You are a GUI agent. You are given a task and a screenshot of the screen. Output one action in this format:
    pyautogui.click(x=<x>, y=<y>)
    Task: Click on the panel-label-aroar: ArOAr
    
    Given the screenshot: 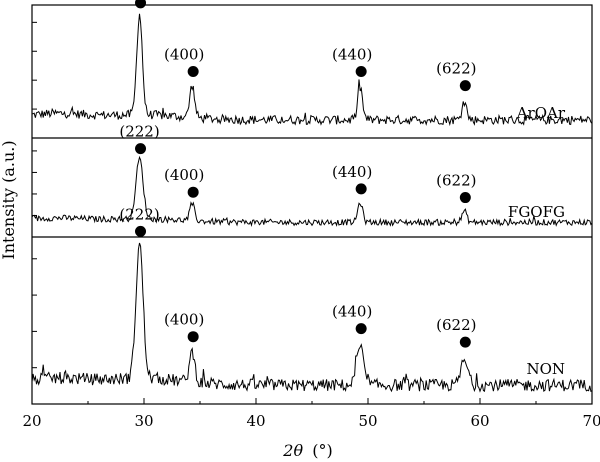 What is the action you would take?
    pyautogui.click(x=541, y=113)
    